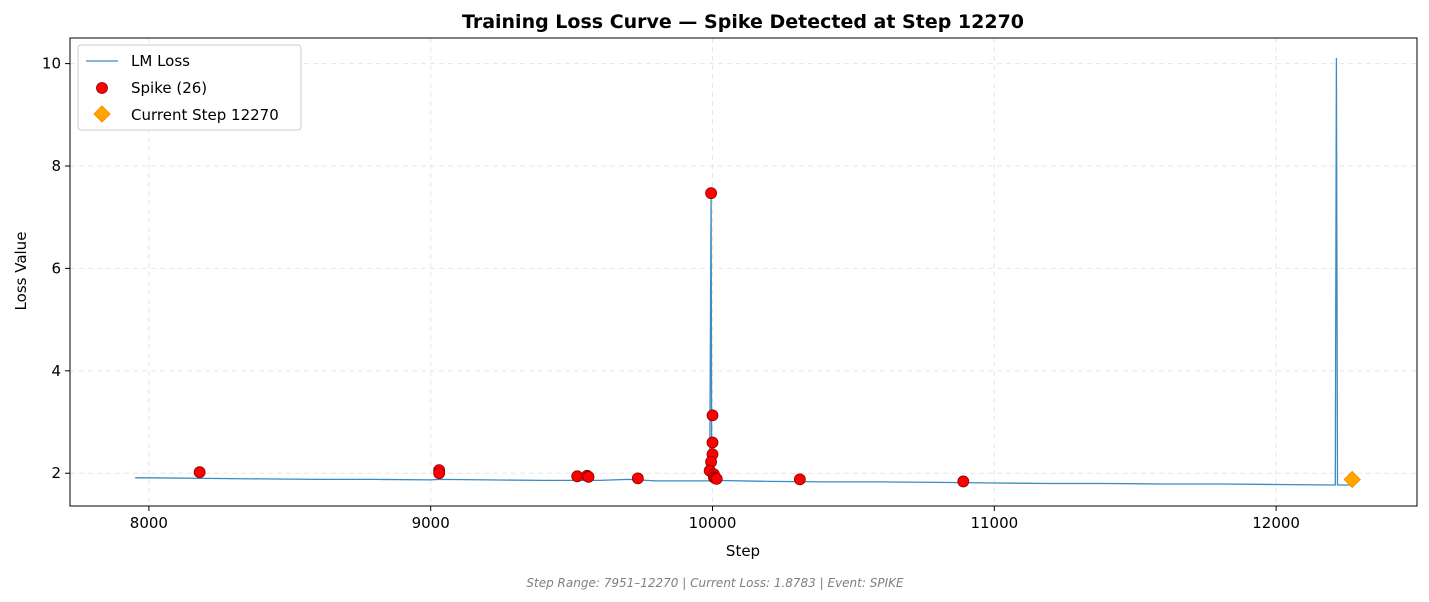 The height and width of the screenshot is (602, 1429). I want to click on y-tick-label: 4, so click(56, 371).